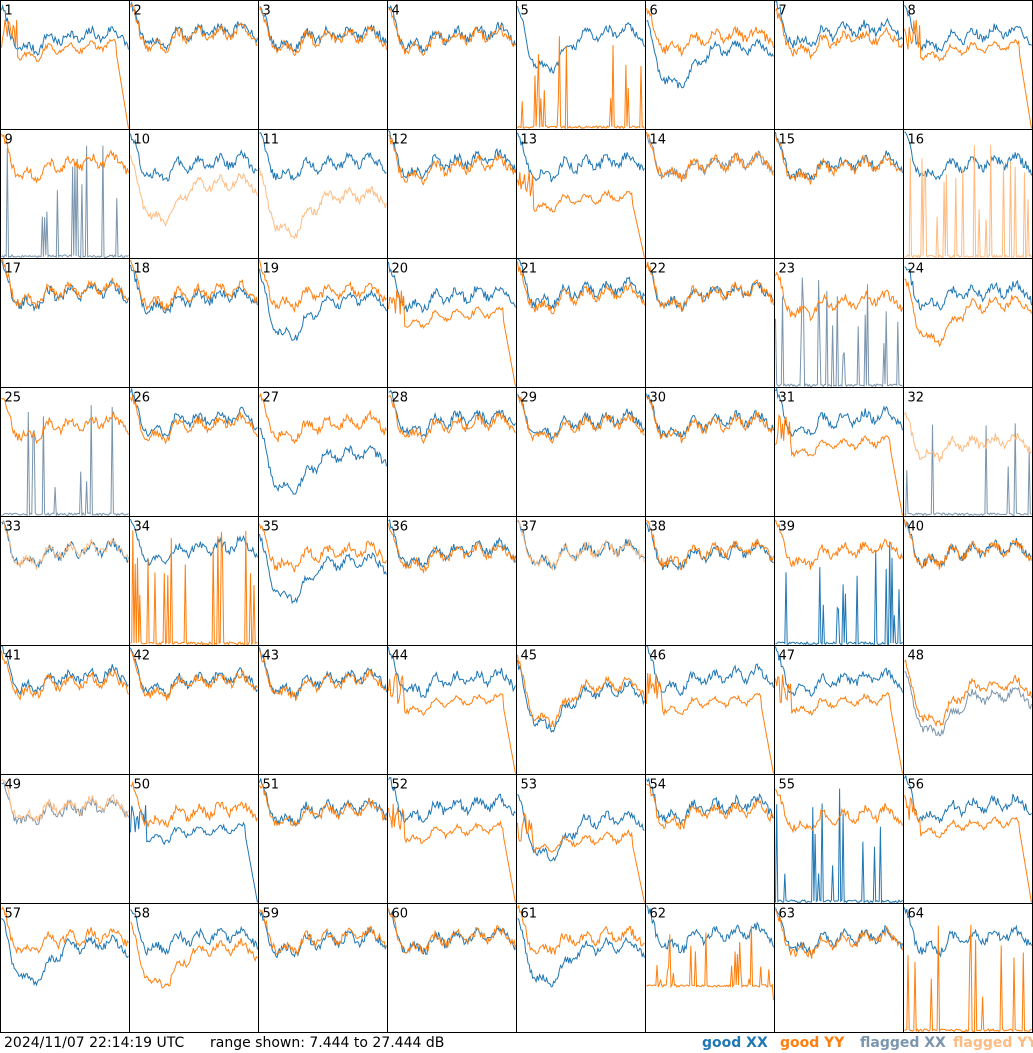 This screenshot has width=1033, height=1053. Describe the element at coordinates (968, 29) in the screenshot. I see `tile-8-xx-series` at that location.